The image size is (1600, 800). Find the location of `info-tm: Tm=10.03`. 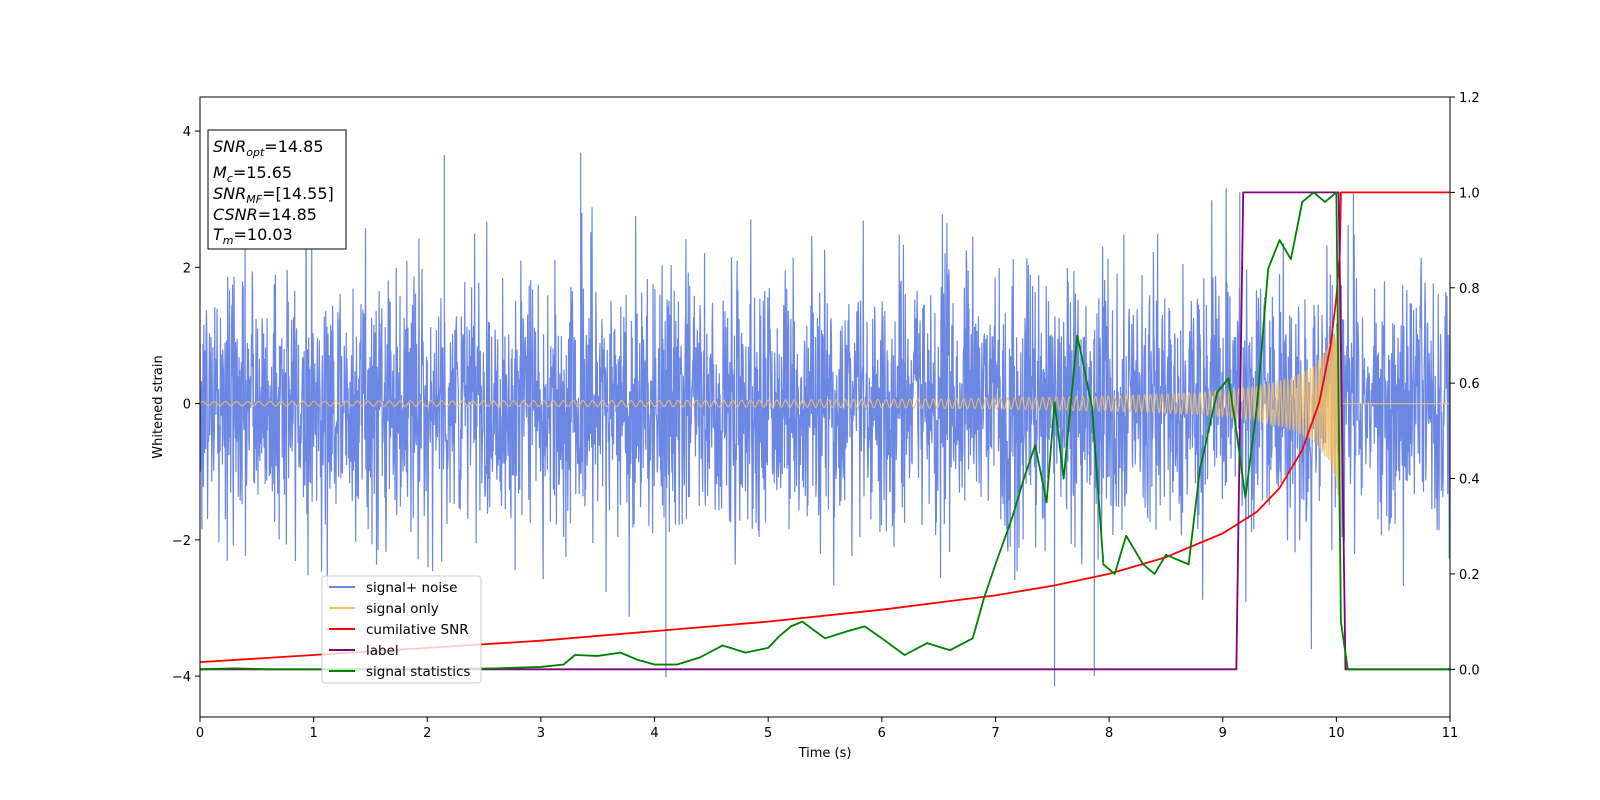

info-tm: Tm=10.03 is located at coordinates (253, 236).